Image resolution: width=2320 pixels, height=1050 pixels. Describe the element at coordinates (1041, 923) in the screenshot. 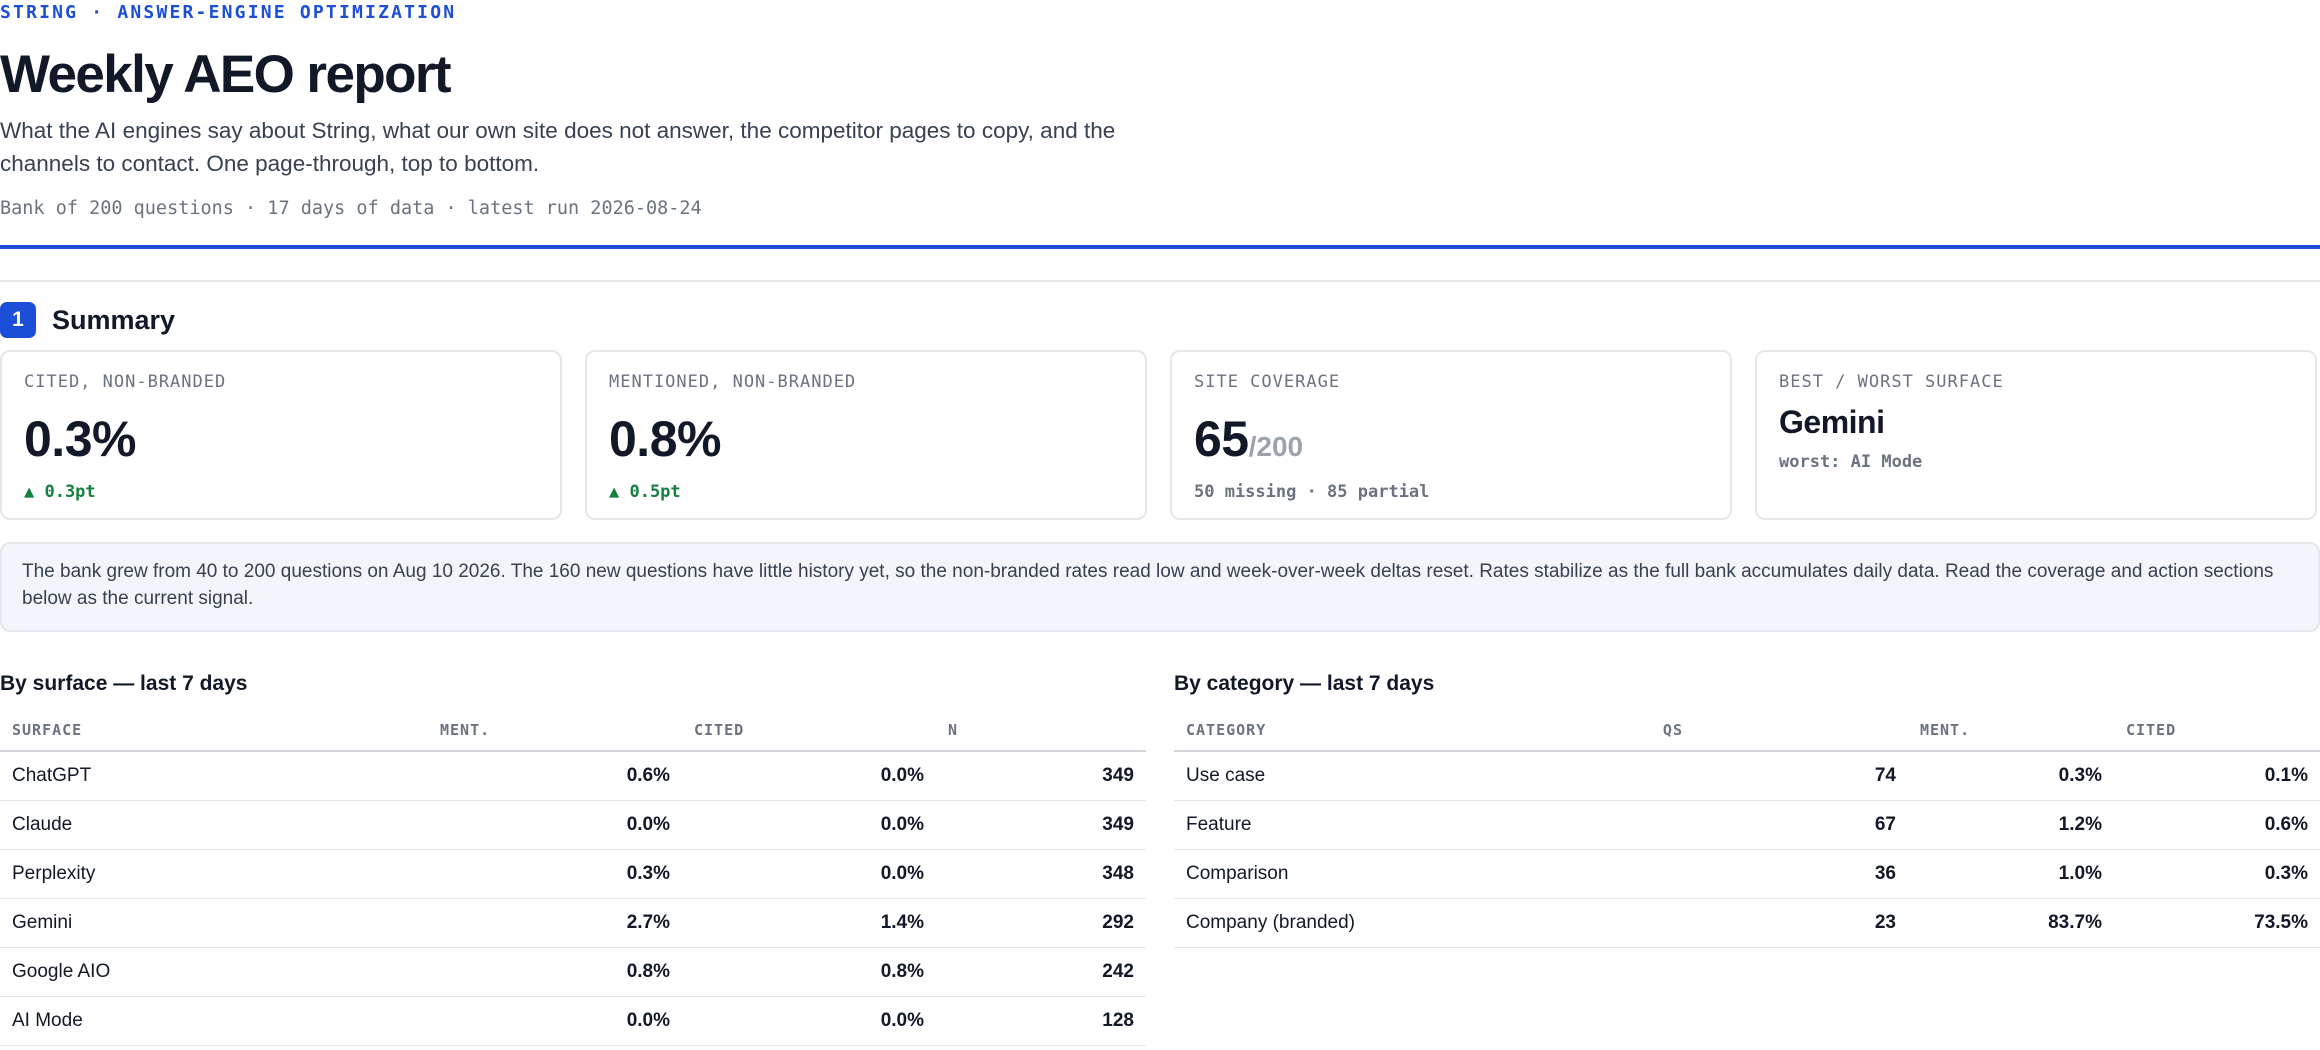

I see `sample-count: 292` at that location.